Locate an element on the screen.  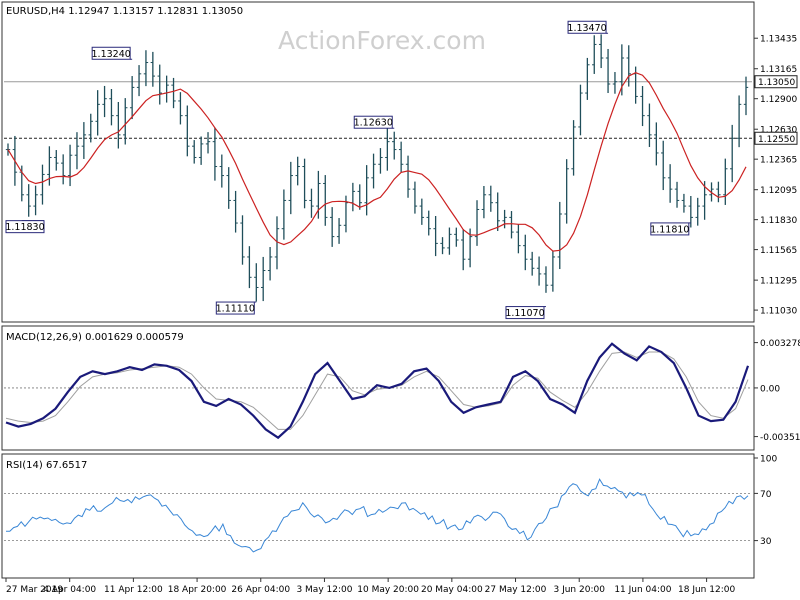
macd-ytick-label: 0.00 is located at coordinates (770, 389).